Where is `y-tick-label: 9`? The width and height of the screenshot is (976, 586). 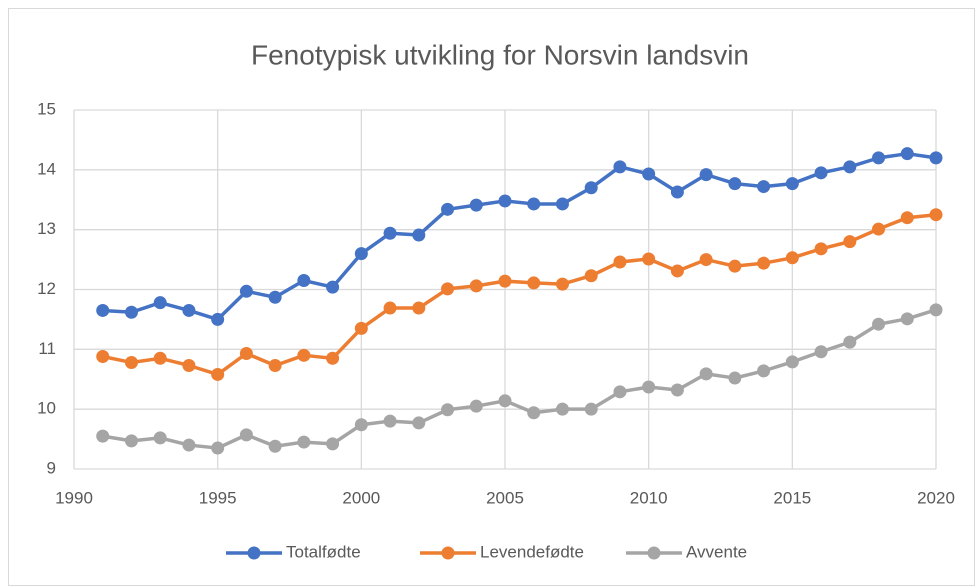
y-tick-label: 9 is located at coordinates (51, 467).